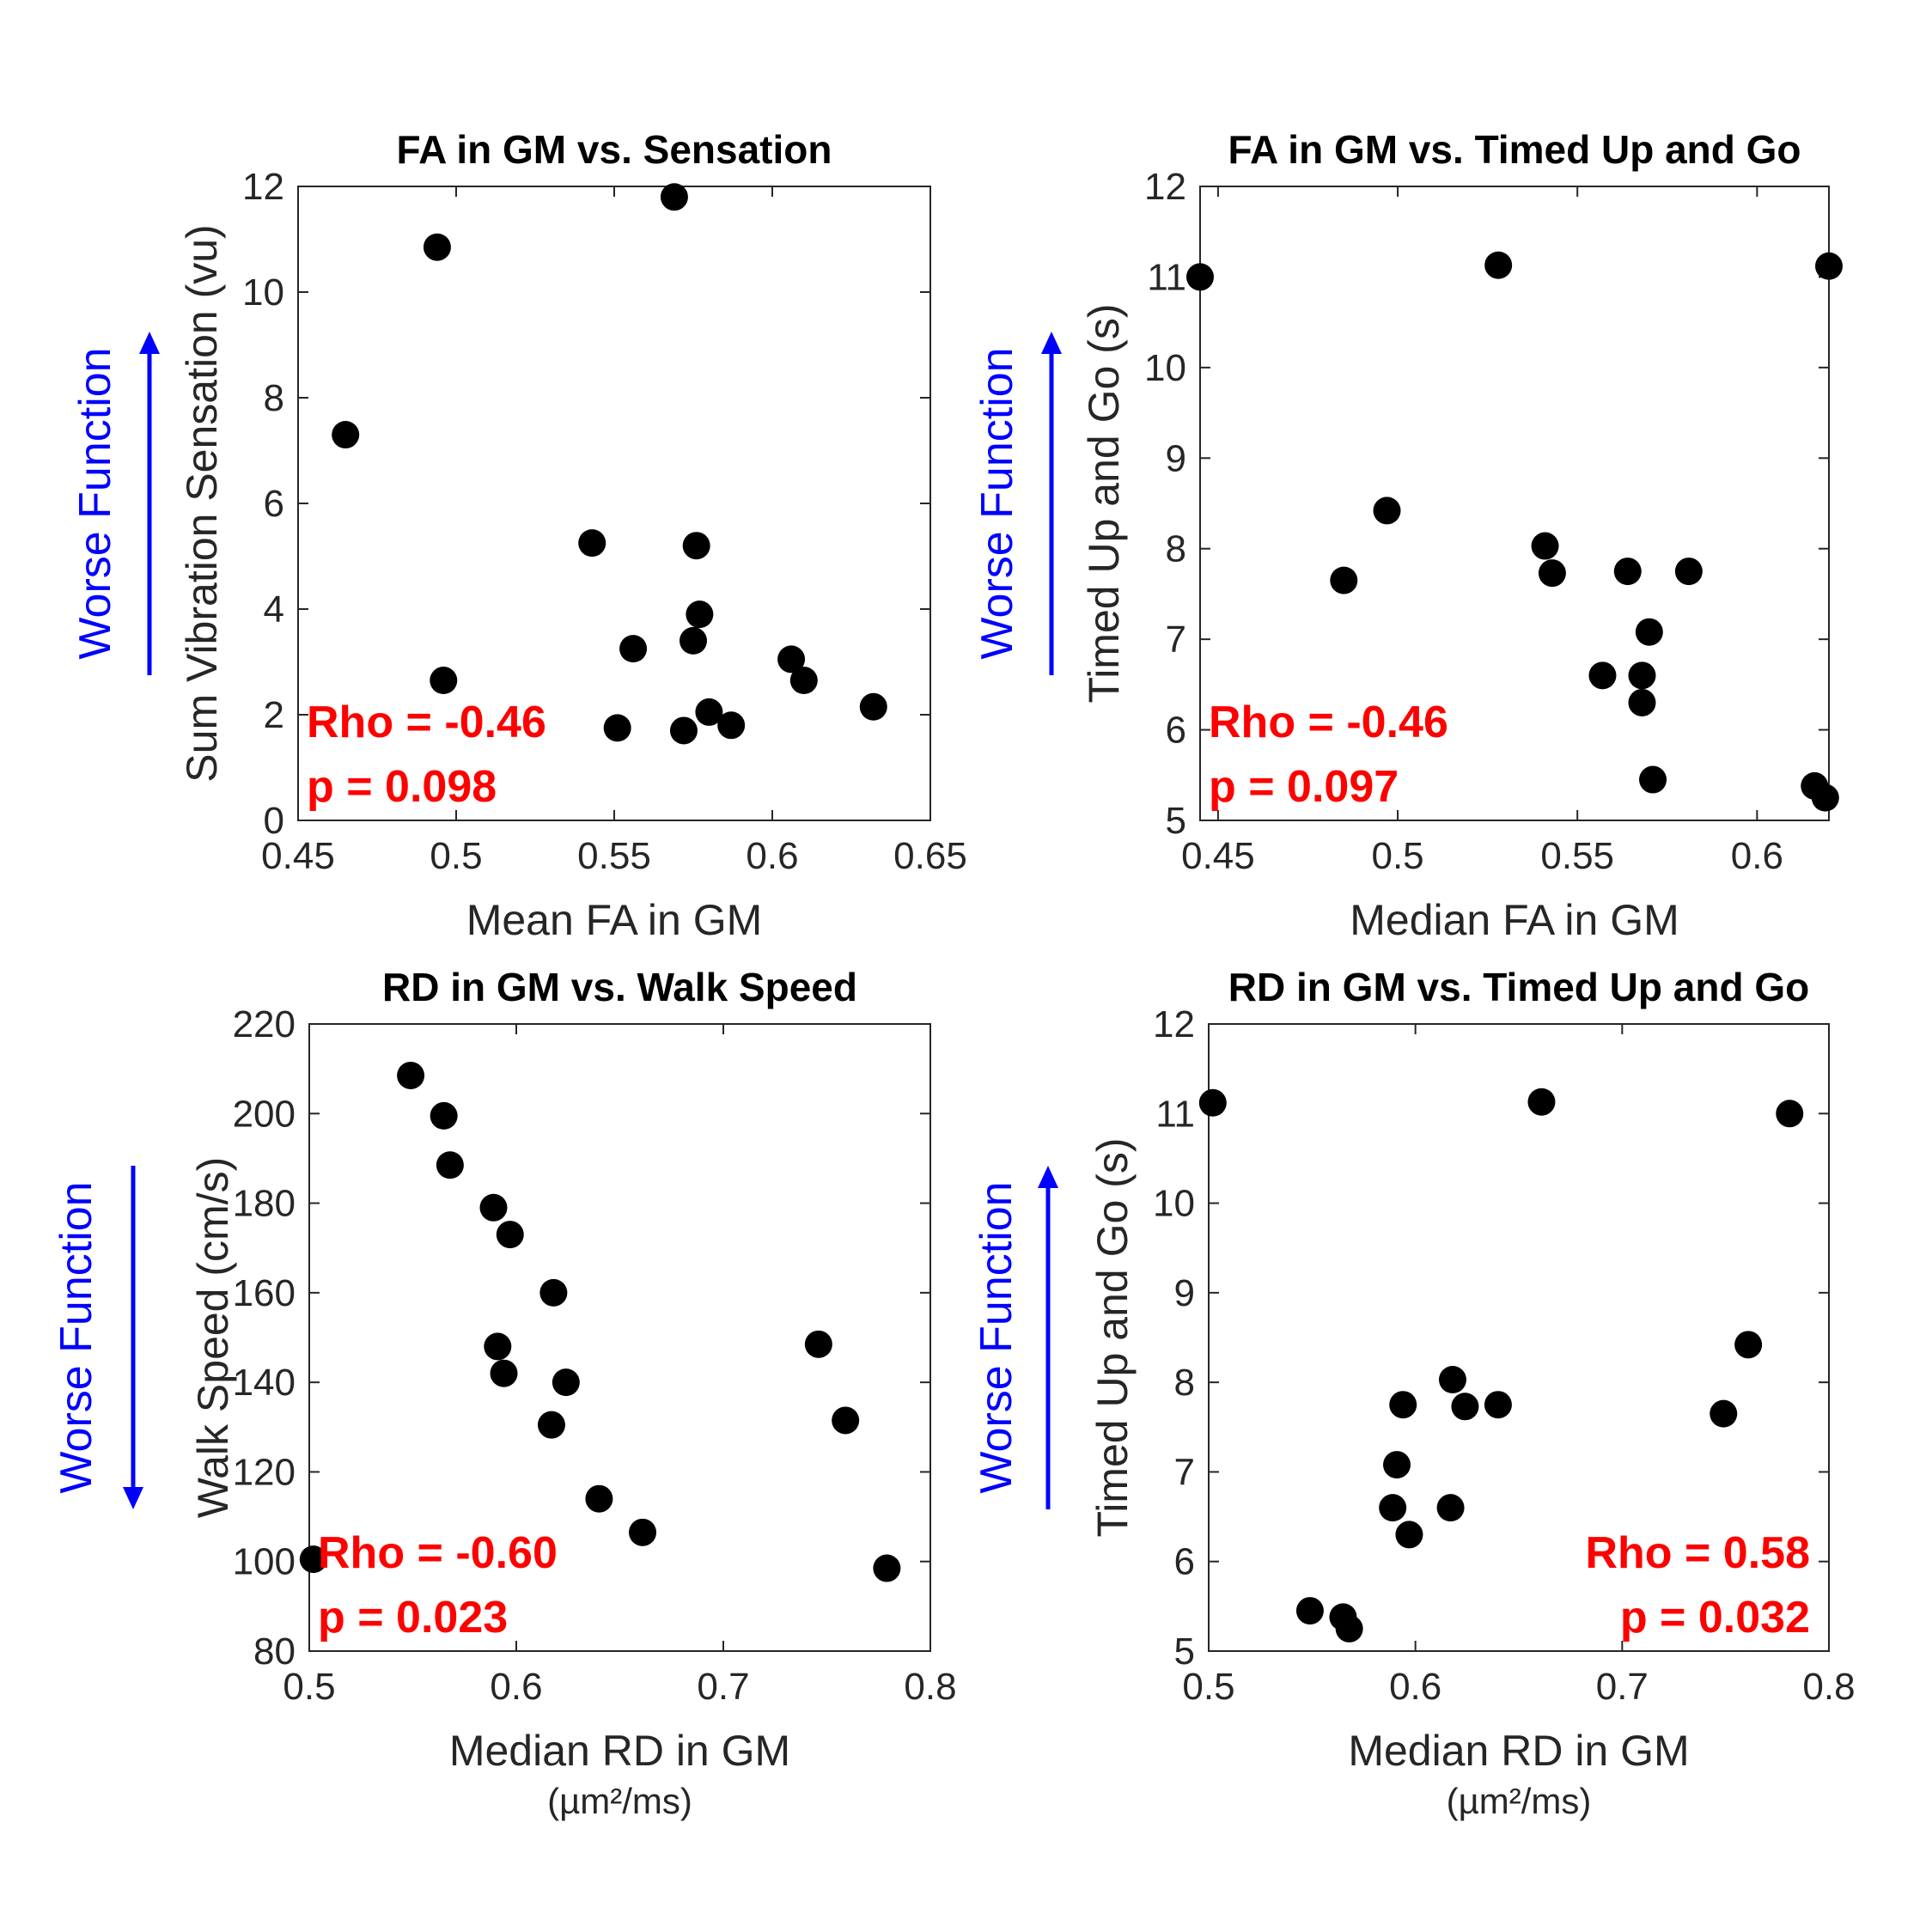 The width and height of the screenshot is (1932, 1932). I want to click on y-tick-label: 4, so click(274, 609).